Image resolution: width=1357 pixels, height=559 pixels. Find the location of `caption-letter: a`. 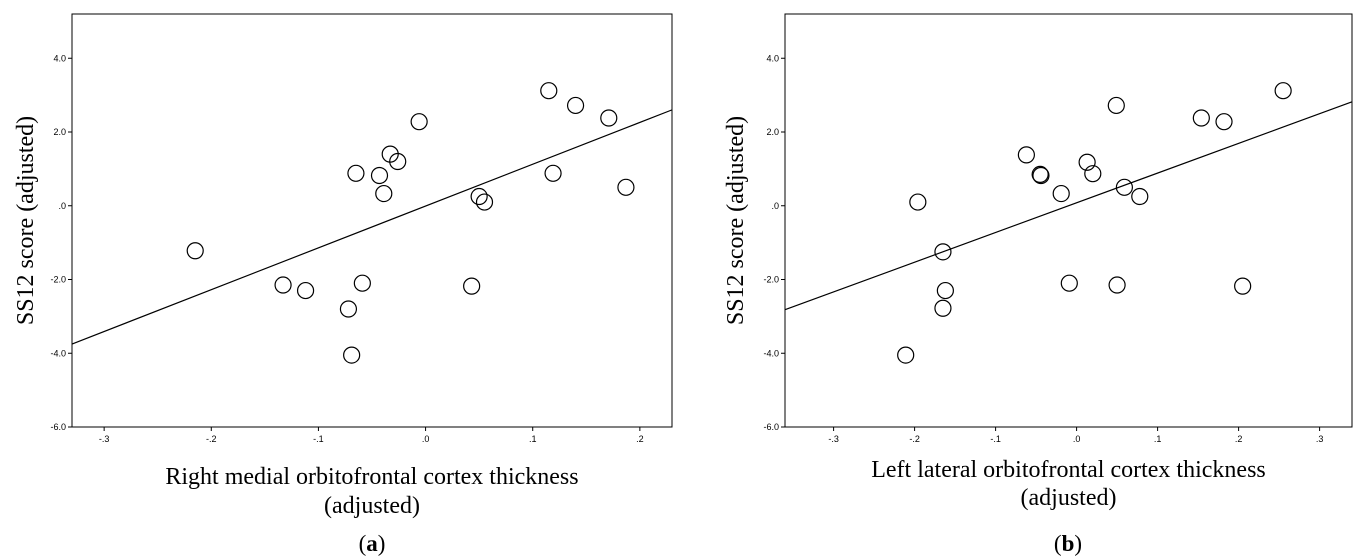

caption-letter: a is located at coordinates (372, 543).